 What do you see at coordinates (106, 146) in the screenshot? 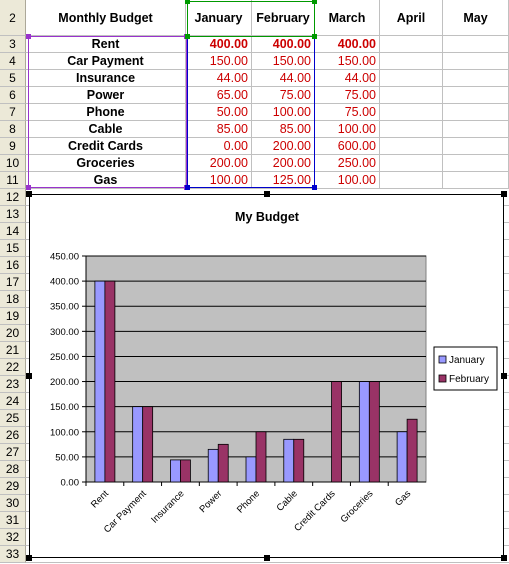
I see `row-label-cell: Credit Cards` at bounding box center [106, 146].